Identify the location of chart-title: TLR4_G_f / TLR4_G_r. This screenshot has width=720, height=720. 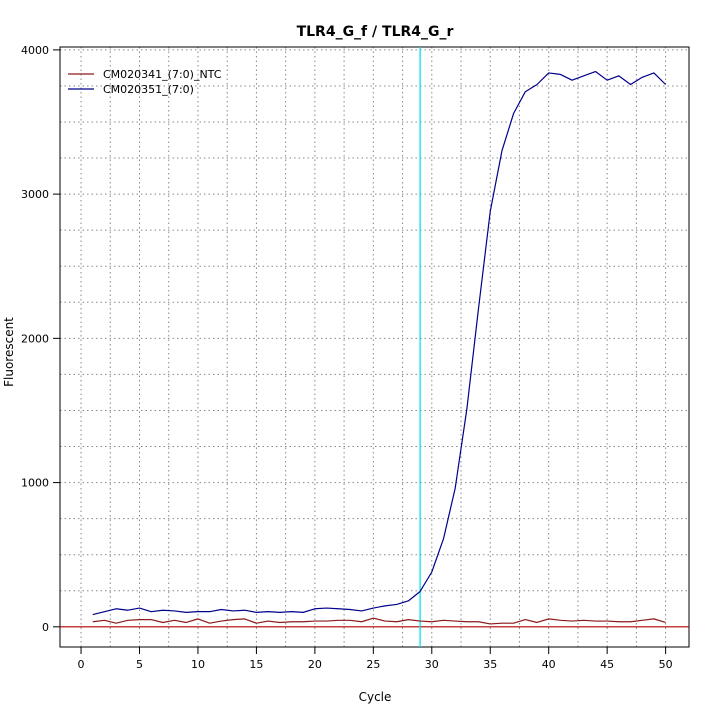
(375, 32).